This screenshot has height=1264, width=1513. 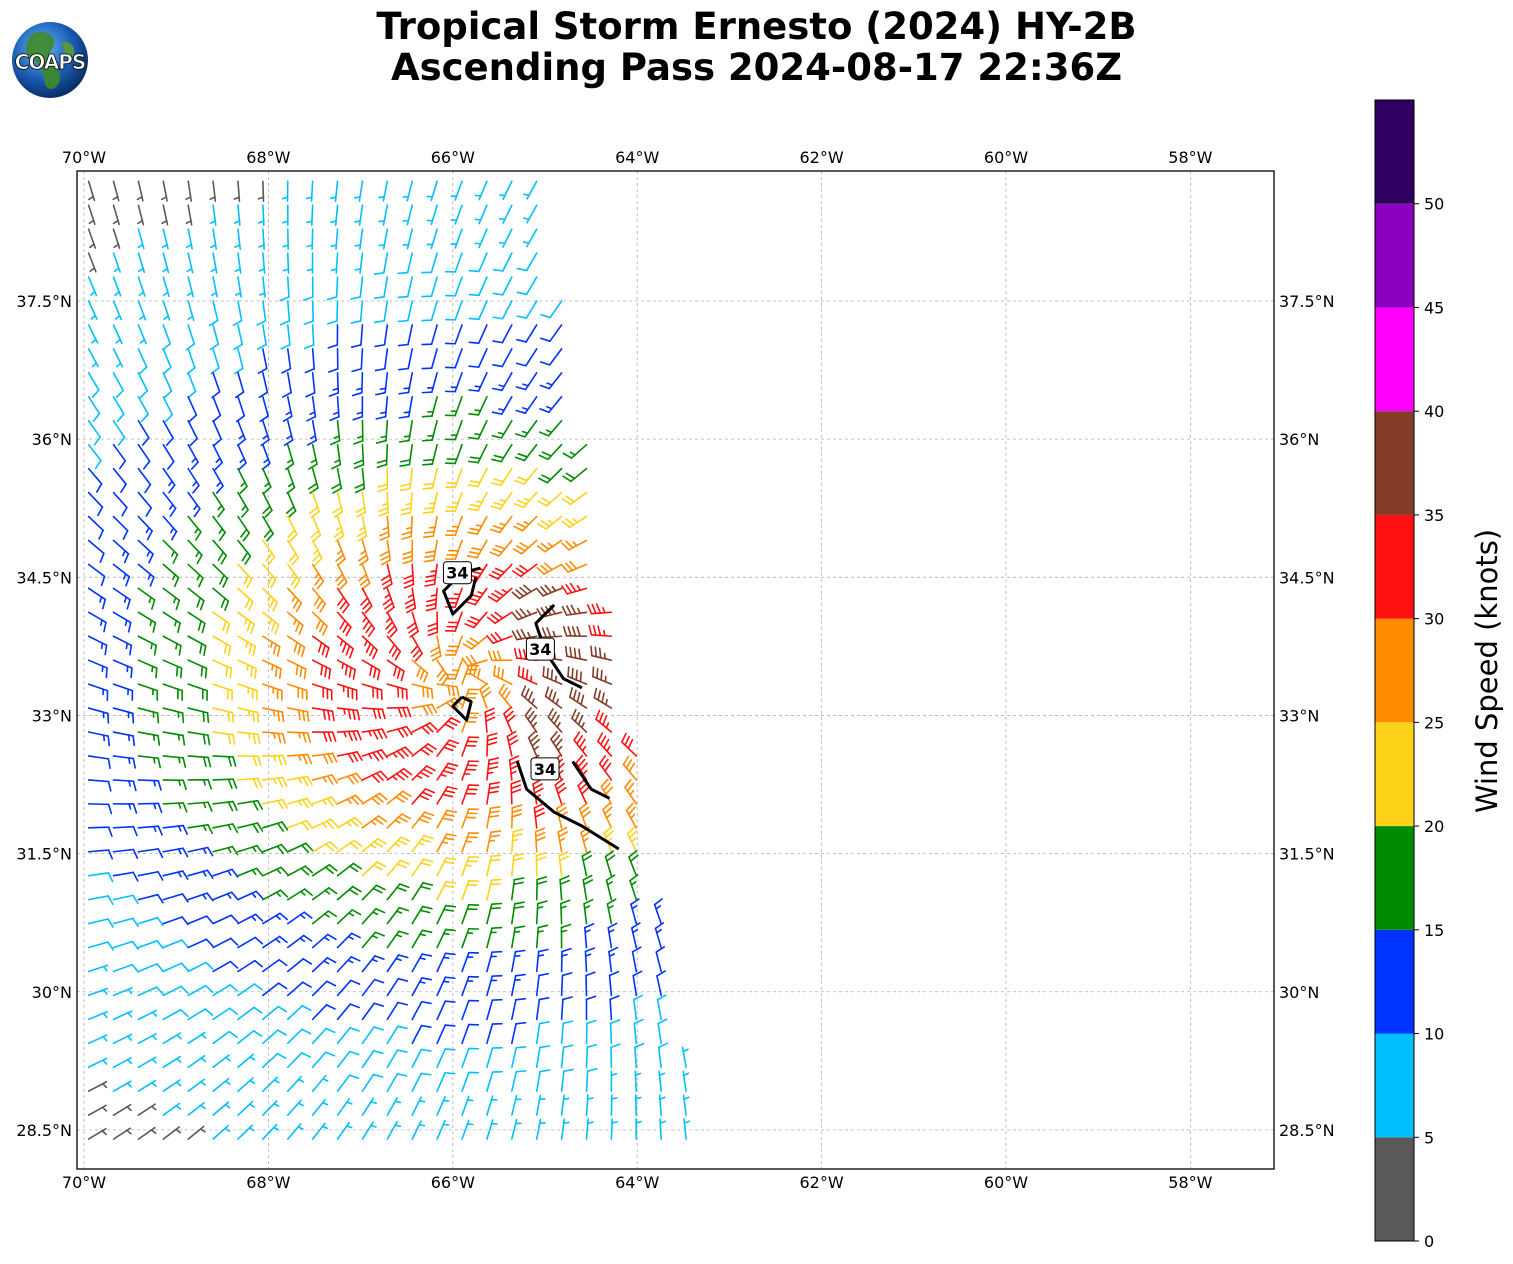 What do you see at coordinates (1434, 411) in the screenshot?
I see `colorbar-tick-label: 40` at bounding box center [1434, 411].